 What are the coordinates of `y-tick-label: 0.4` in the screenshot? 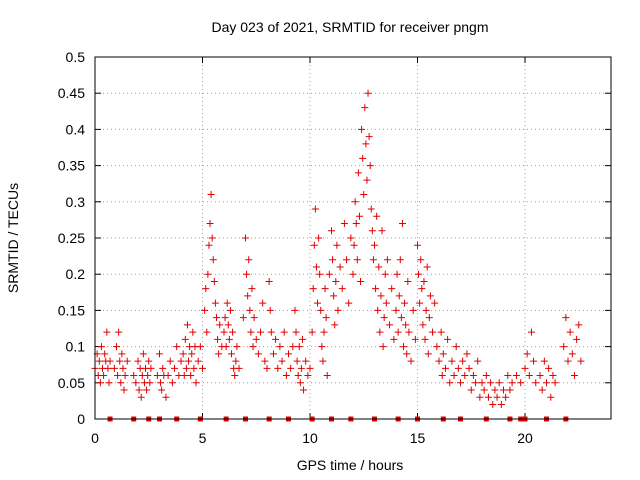 It's located at (76, 129).